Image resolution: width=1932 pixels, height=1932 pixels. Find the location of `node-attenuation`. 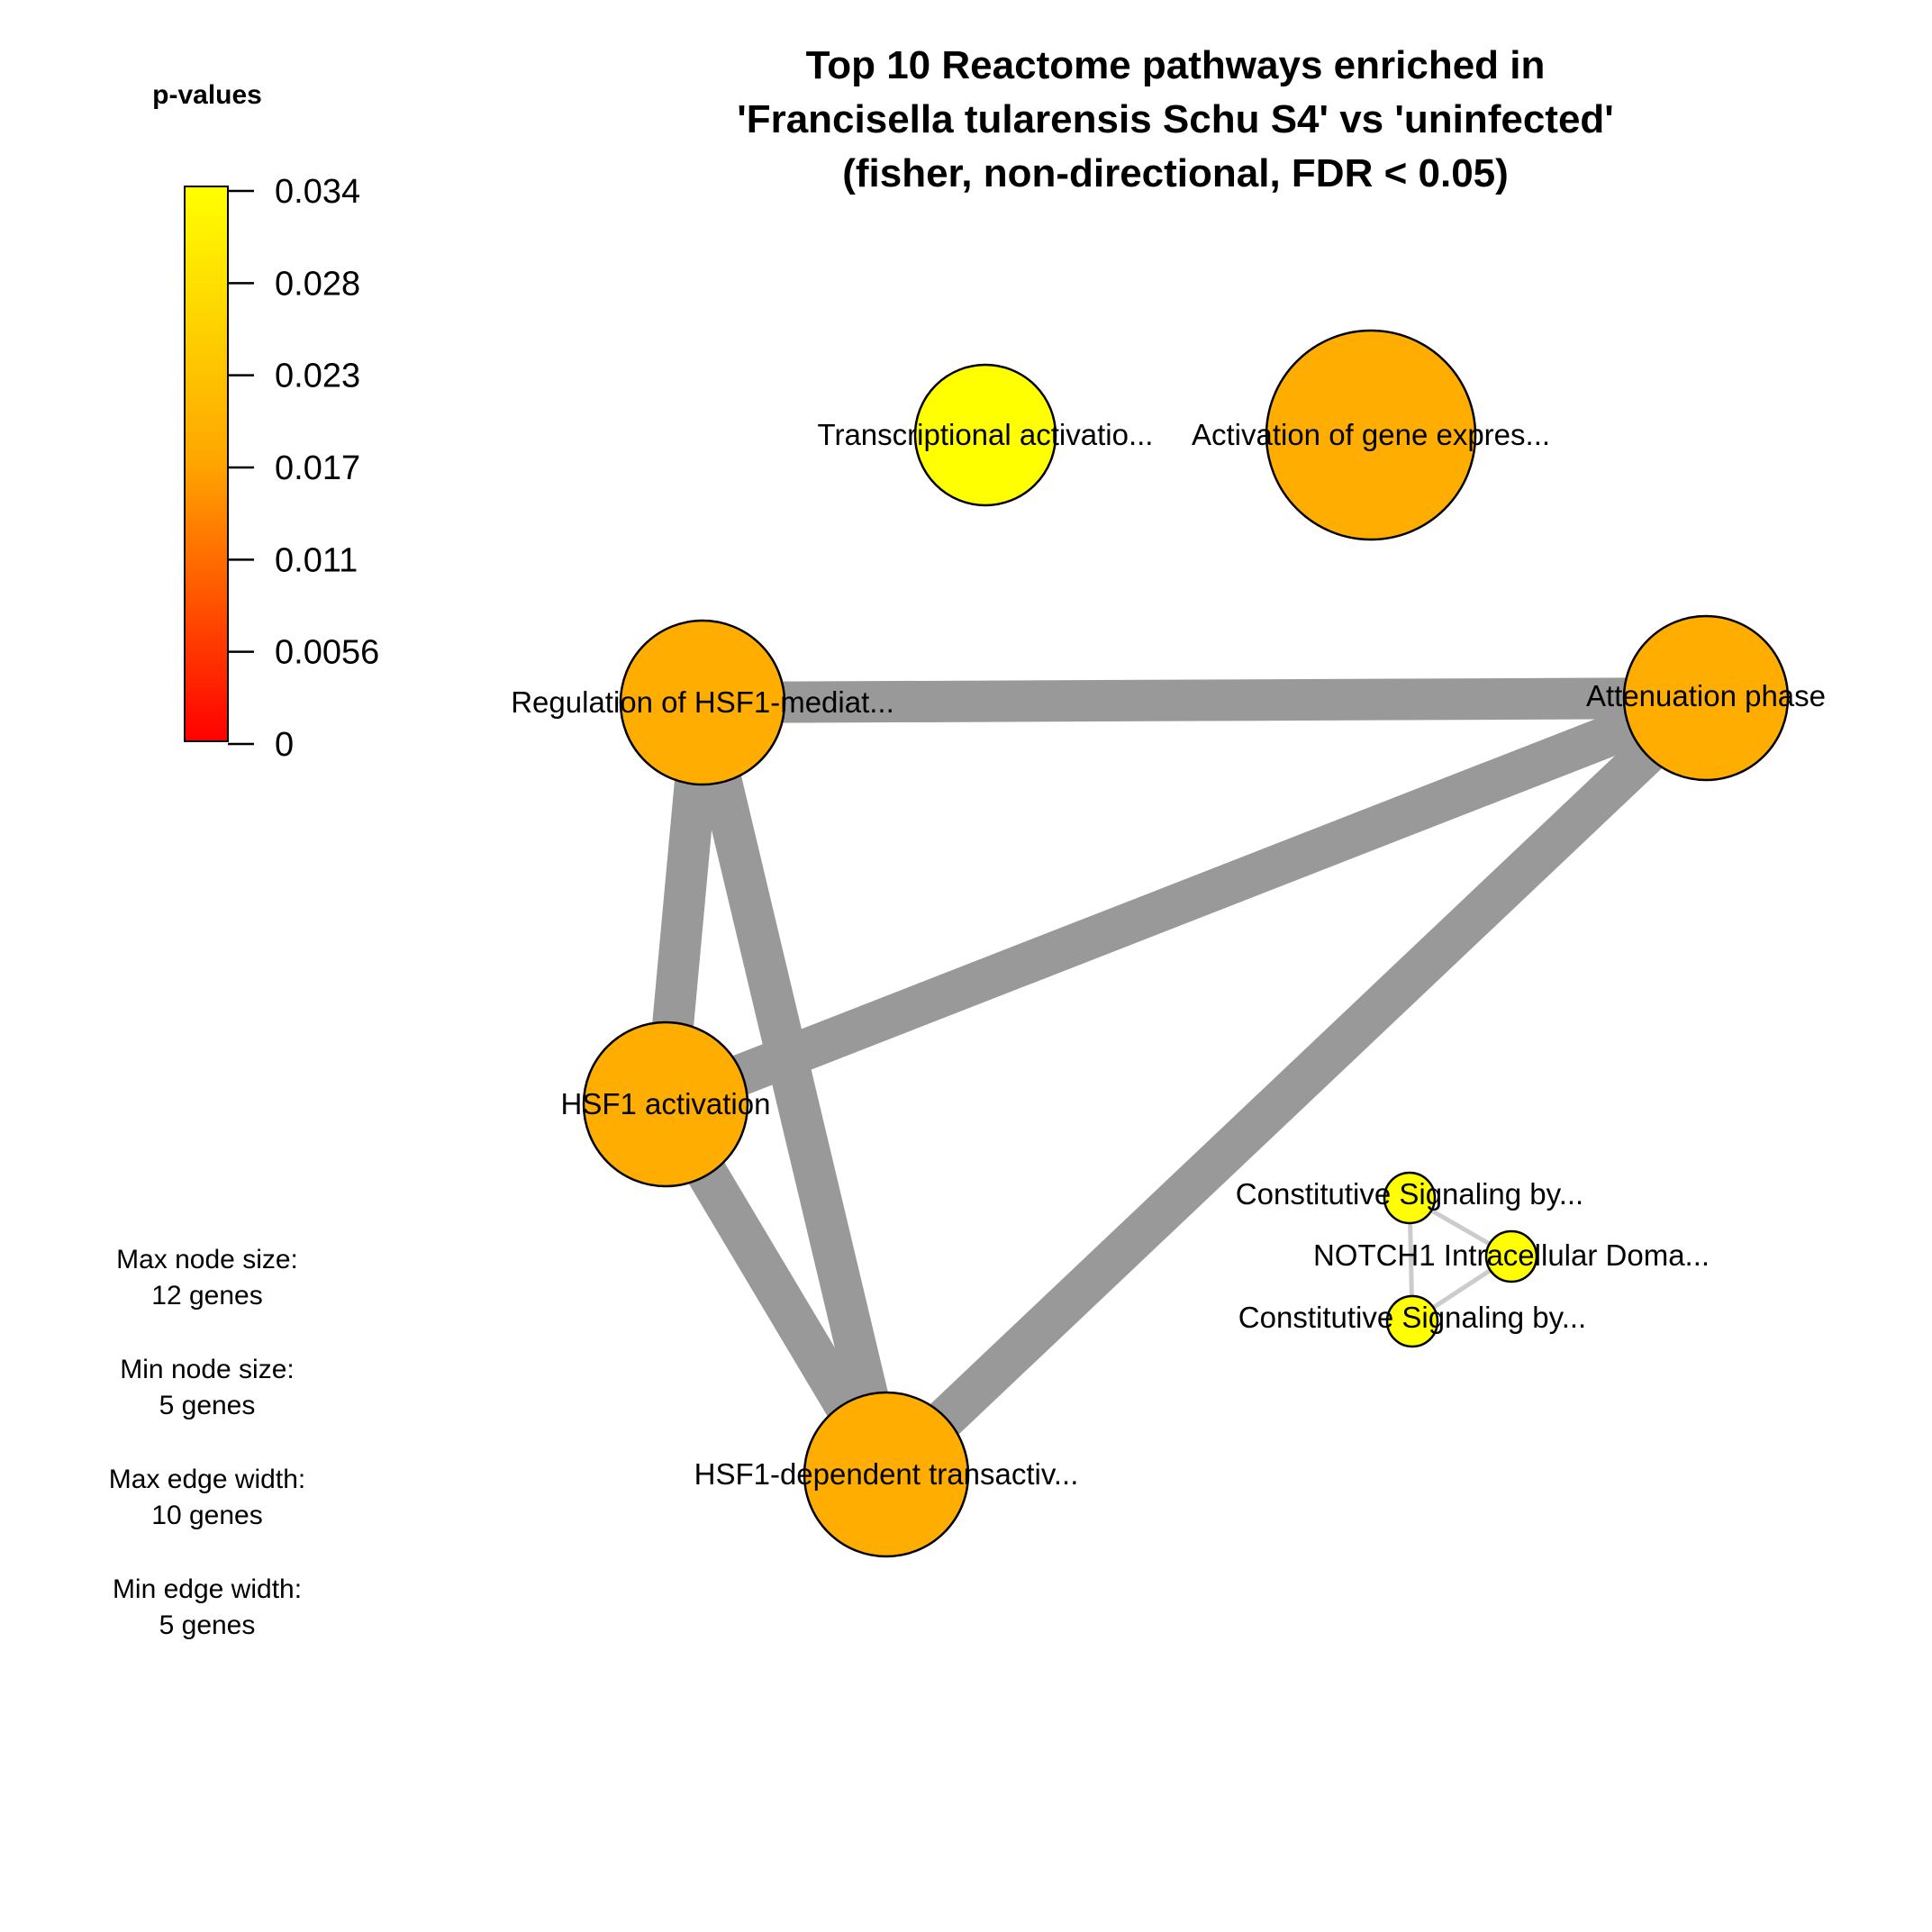

node-attenuation is located at coordinates (1706, 698).